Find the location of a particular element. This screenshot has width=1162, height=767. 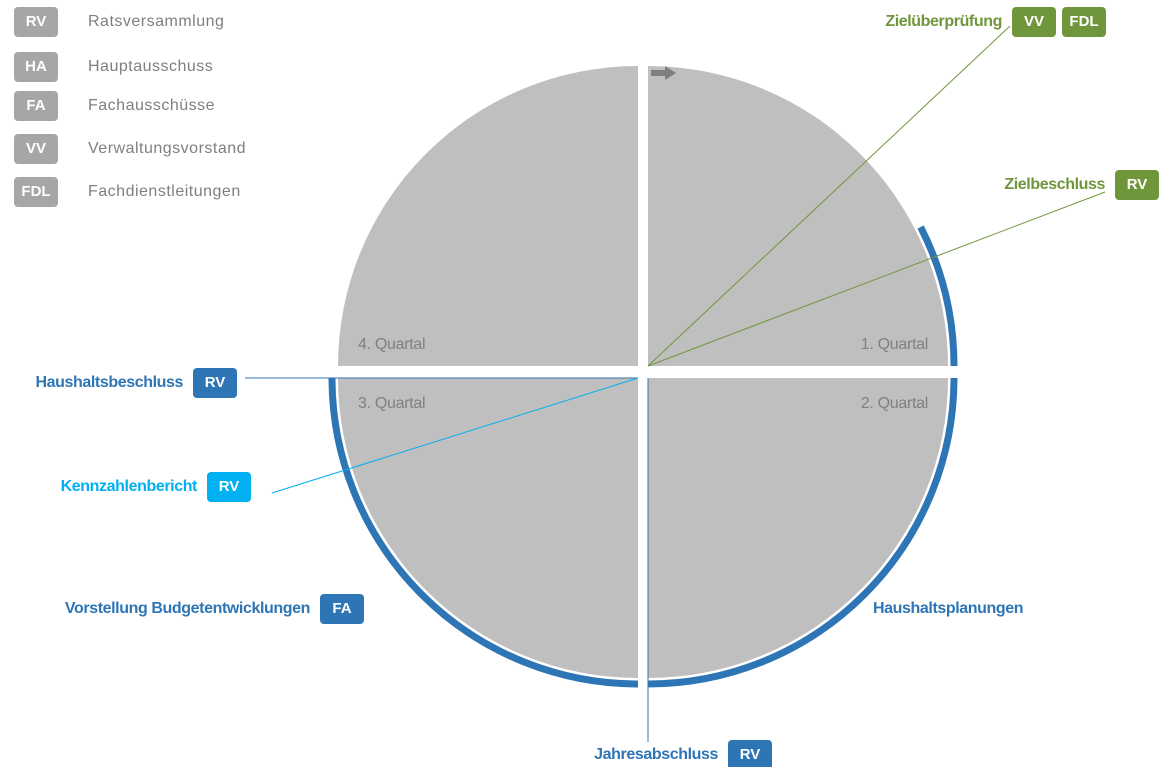

badge-text: HA is located at coordinates (36, 66).